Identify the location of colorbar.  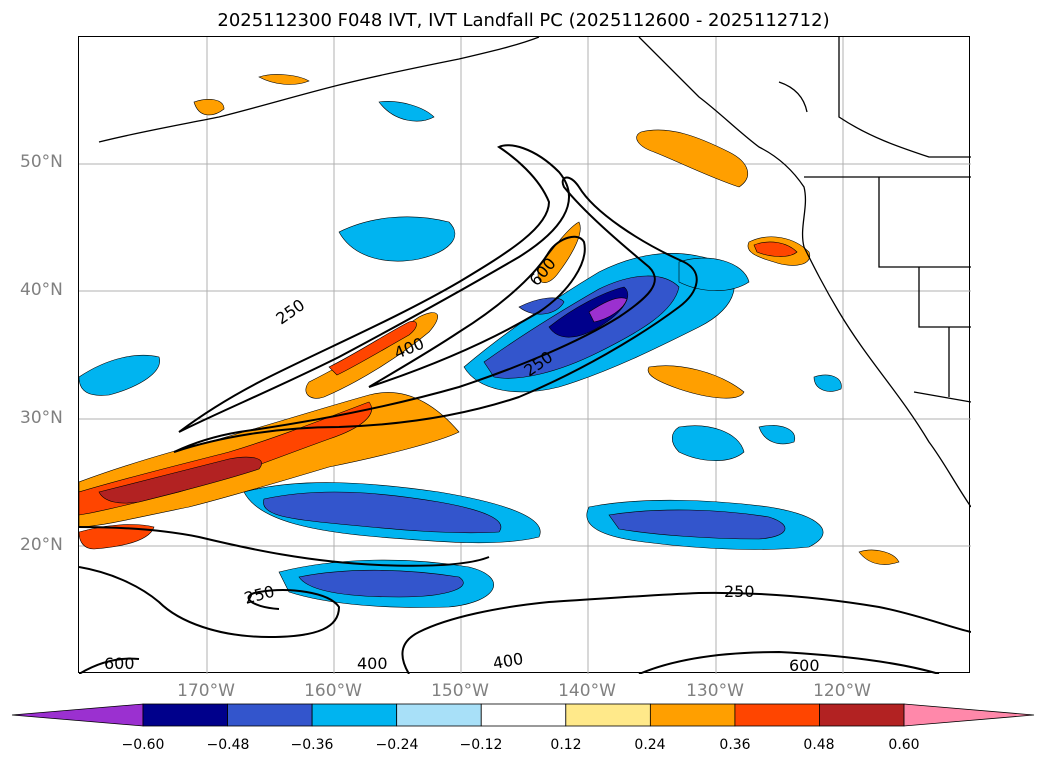
(523, 715).